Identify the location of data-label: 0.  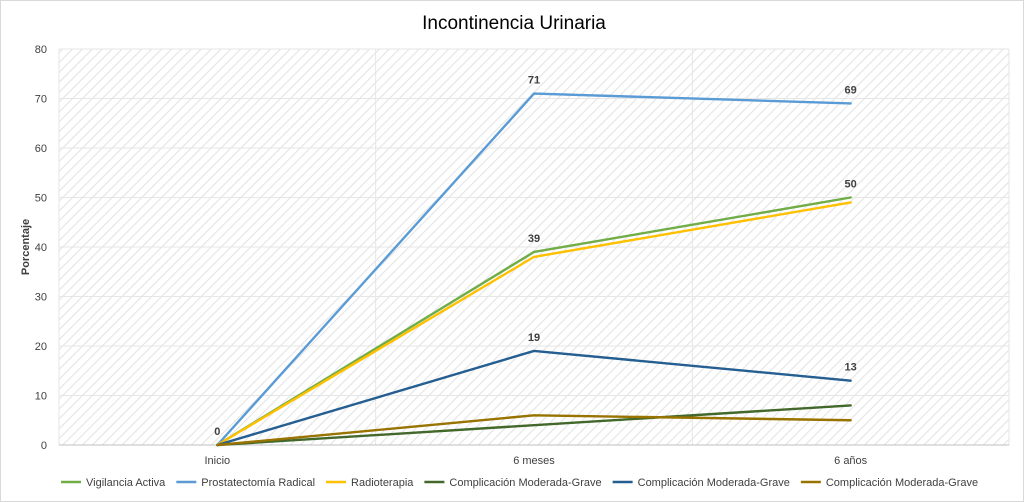
(217, 432).